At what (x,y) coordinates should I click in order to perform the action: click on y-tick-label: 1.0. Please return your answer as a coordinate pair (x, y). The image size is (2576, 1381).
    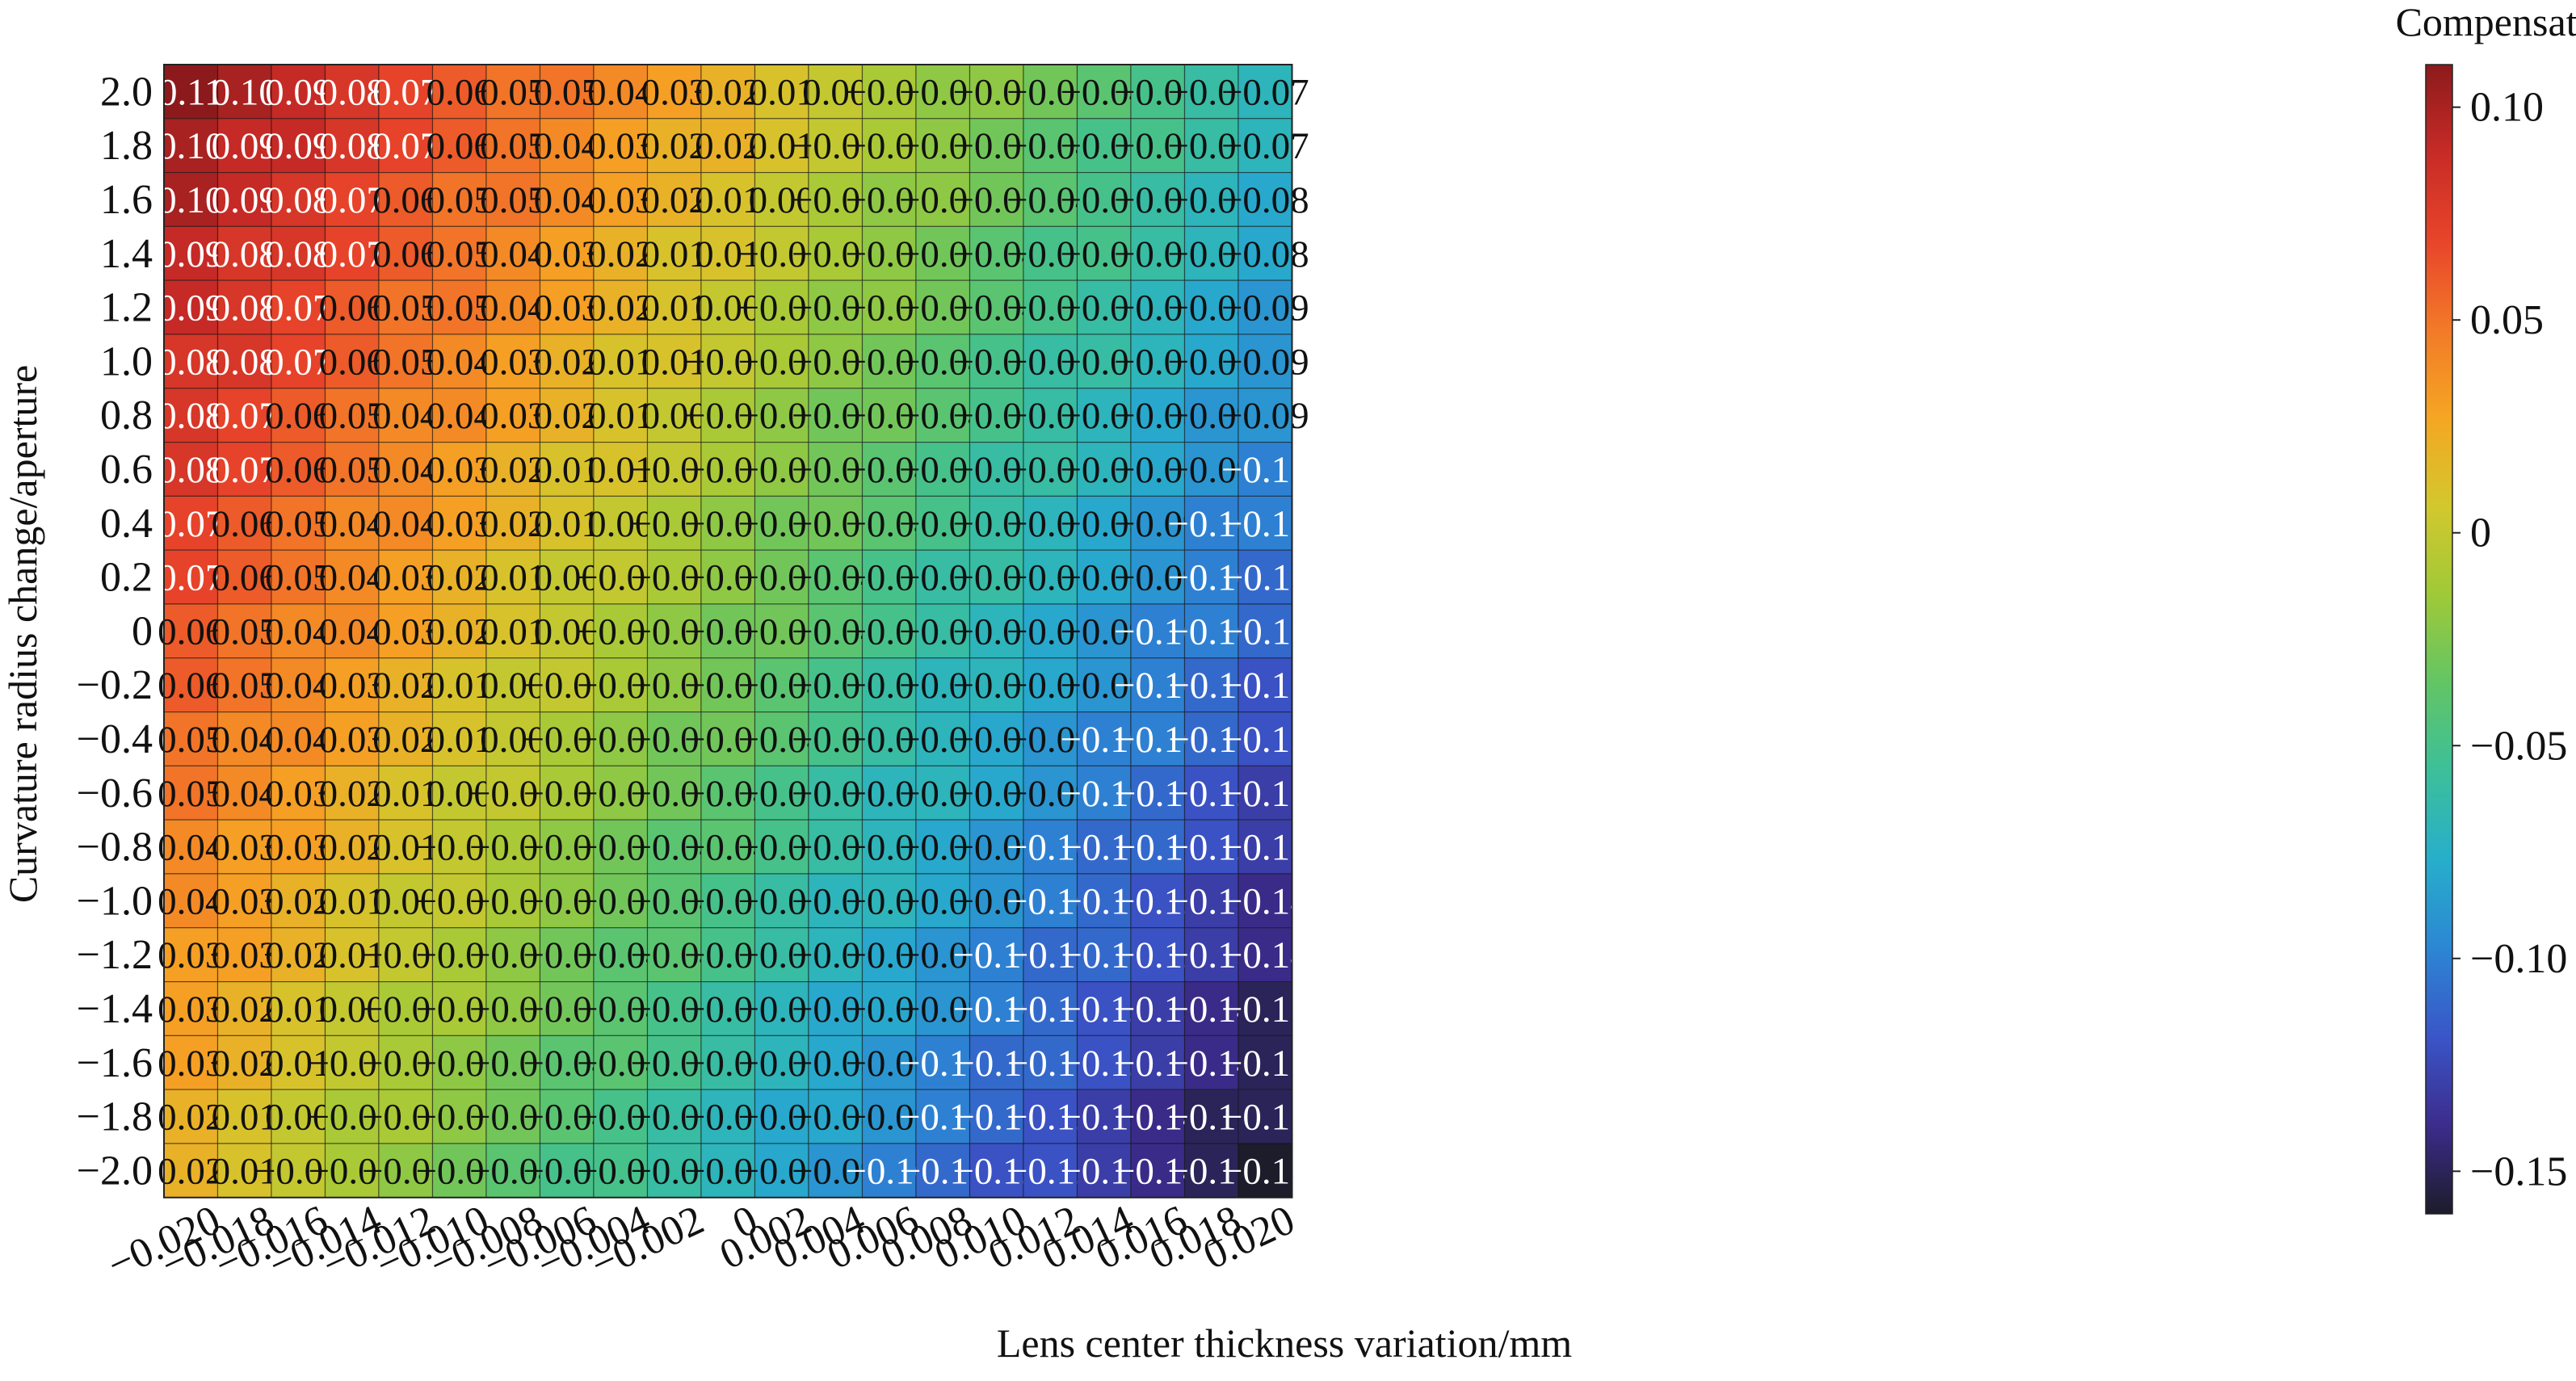
    Looking at the image, I should click on (127, 361).